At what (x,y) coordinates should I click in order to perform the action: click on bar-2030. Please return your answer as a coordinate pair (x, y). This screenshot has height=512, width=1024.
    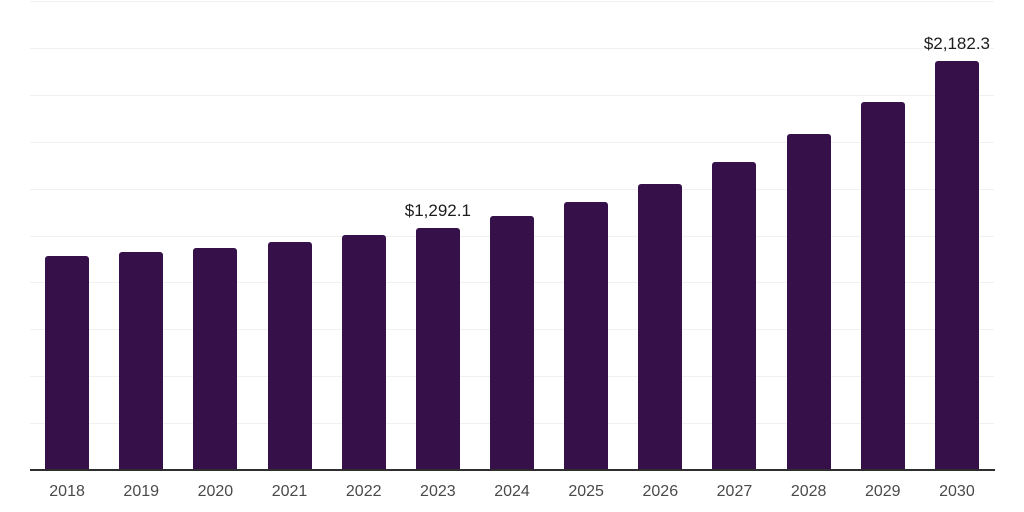
    Looking at the image, I should click on (956, 265).